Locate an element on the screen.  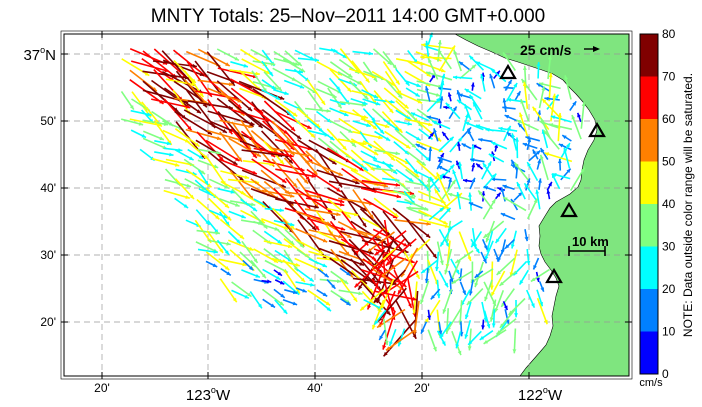
radar-station-icon is located at coordinates (508, 71).